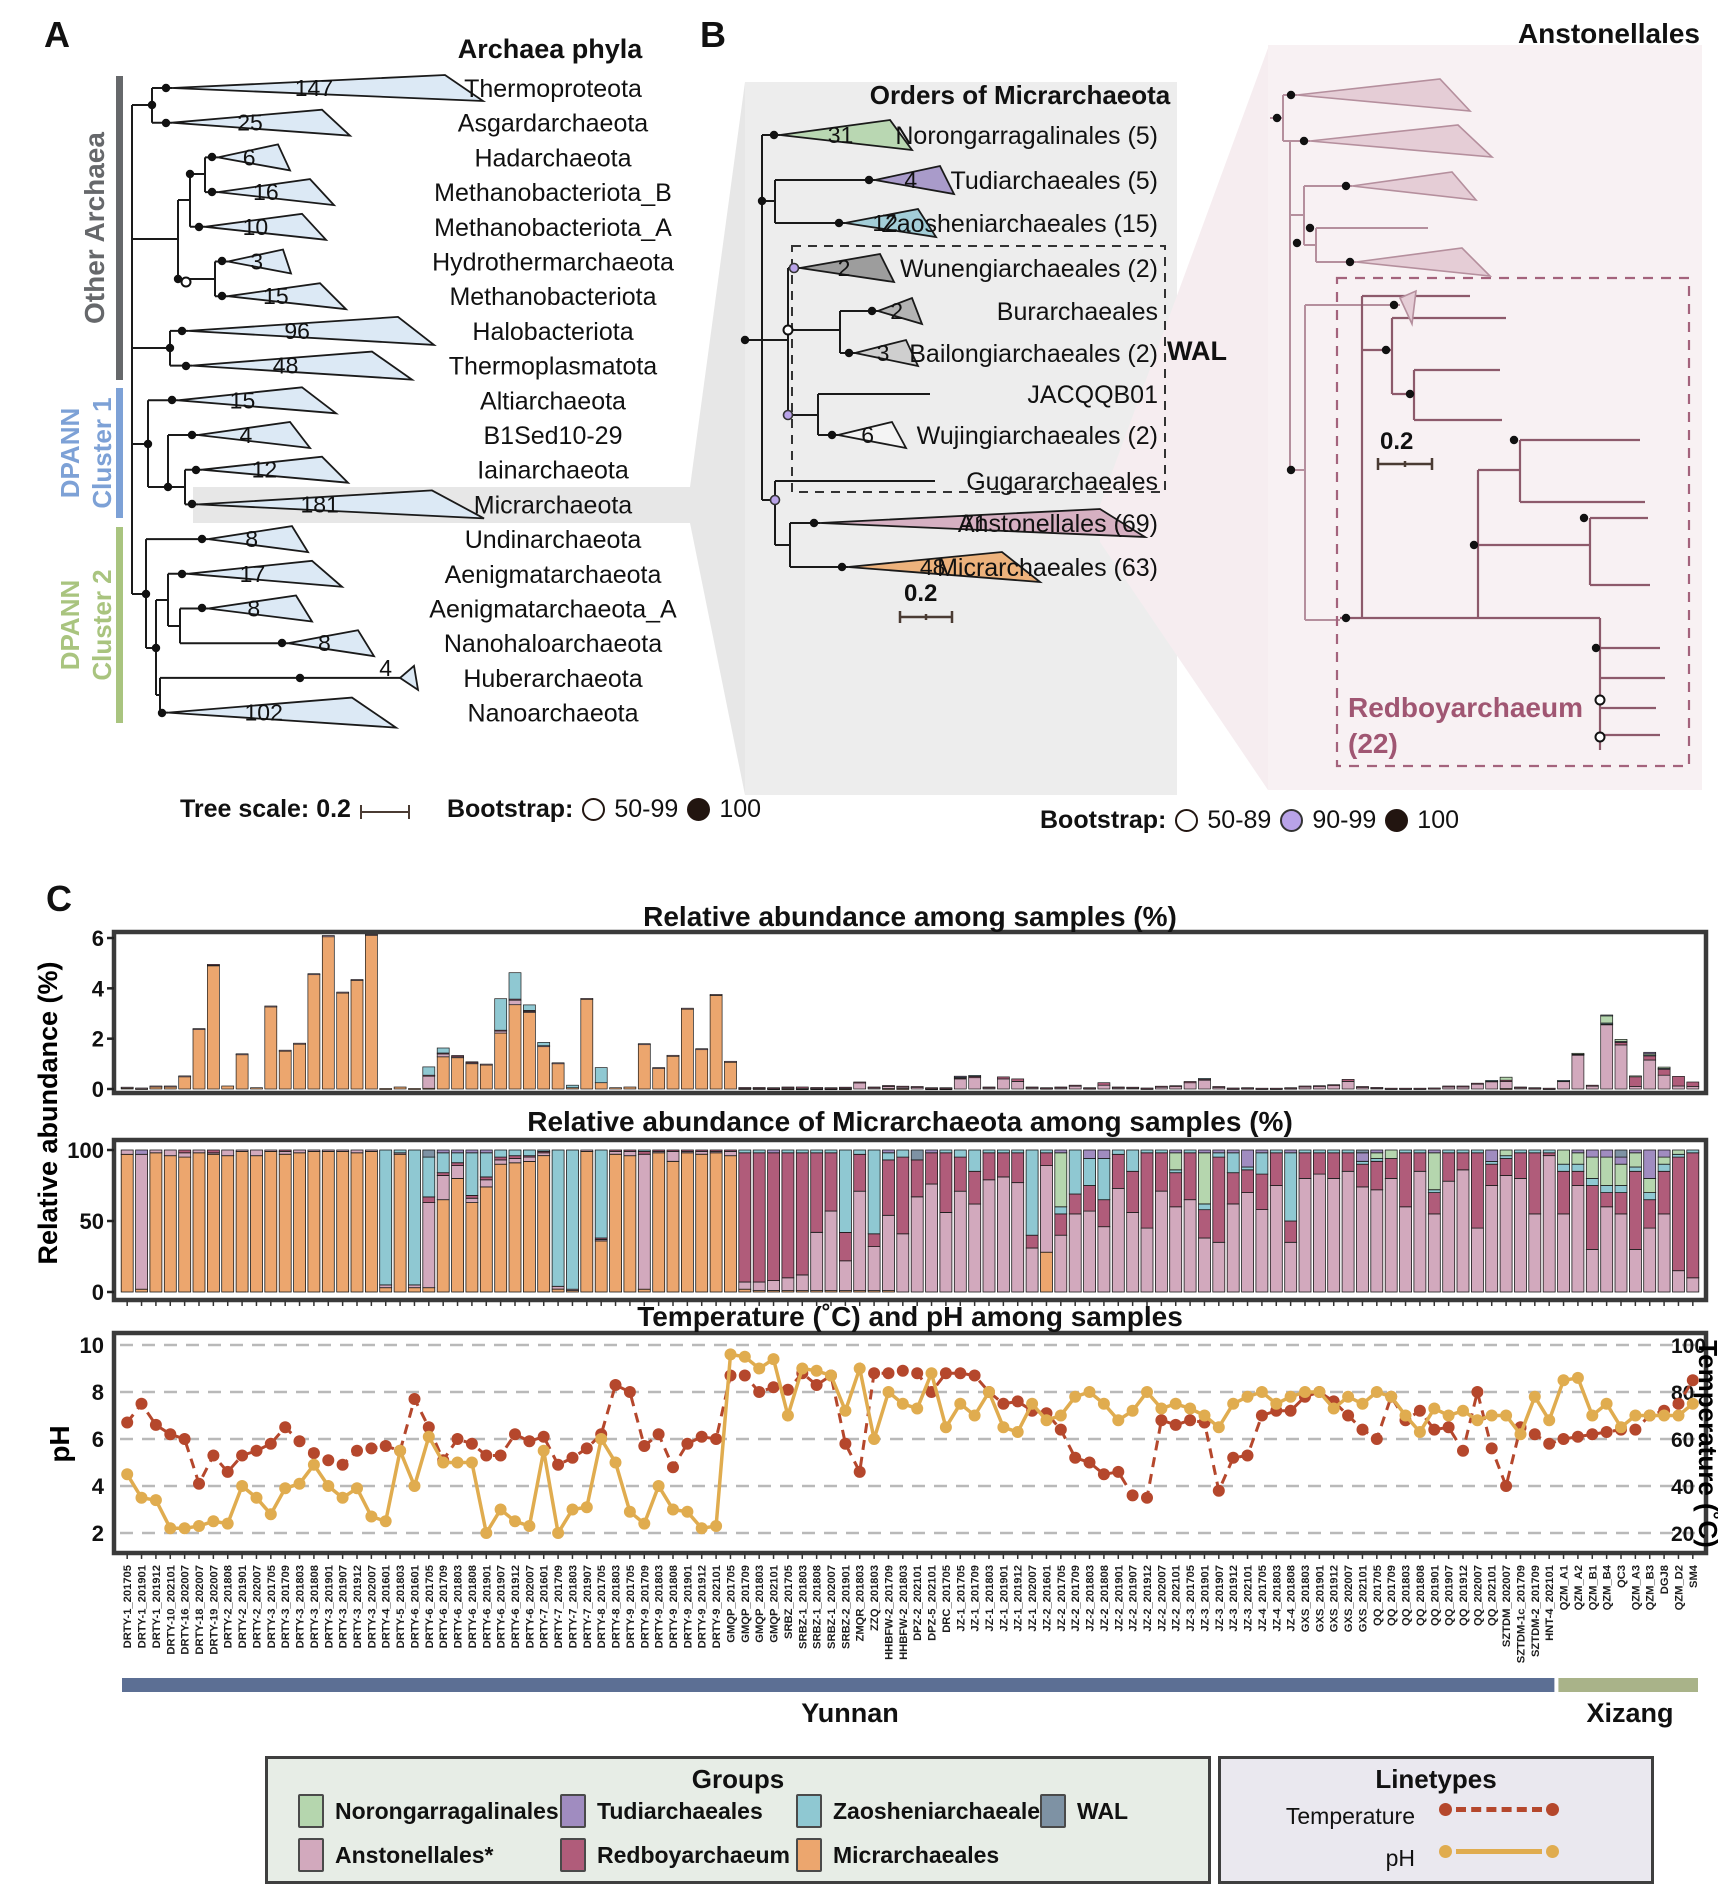 The image size is (1718, 1892). I want to click on x-label-DRC_201705: DRC_201705, so click(947, 1599).